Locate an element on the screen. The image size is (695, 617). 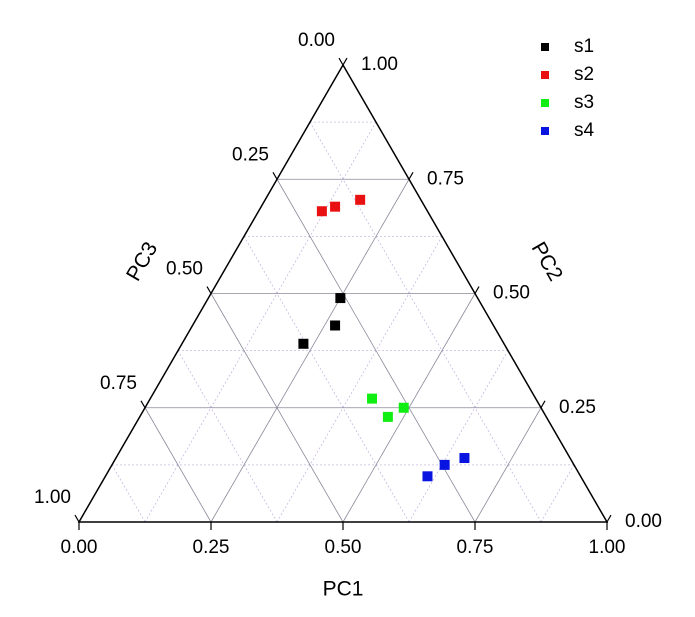
axis-title: PC1 is located at coordinates (343, 589).